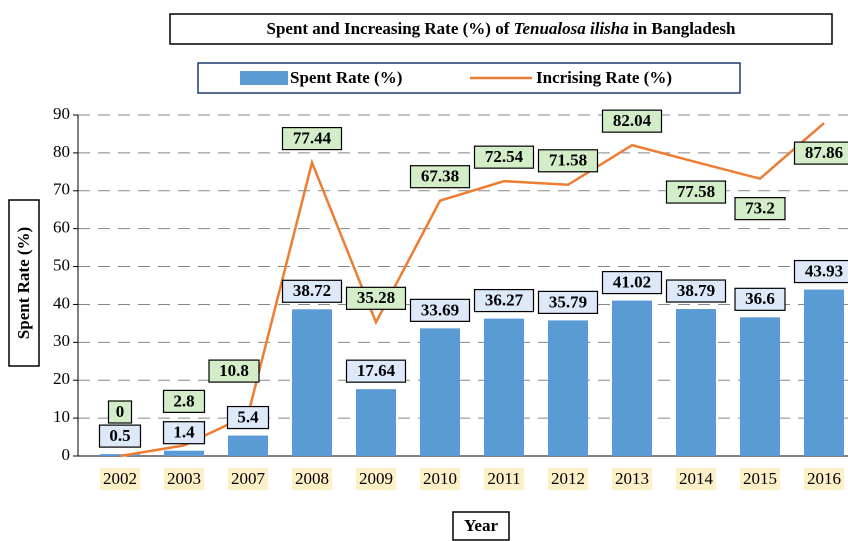 The height and width of the screenshot is (541, 848). What do you see at coordinates (440, 309) in the screenshot?
I see `bar-label: 33.69` at bounding box center [440, 309].